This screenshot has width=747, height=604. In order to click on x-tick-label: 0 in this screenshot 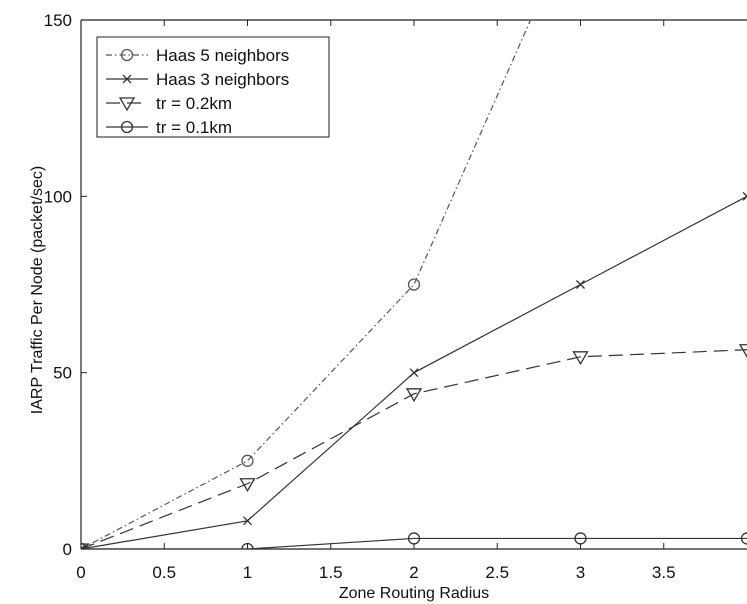, I will do `click(80, 572)`.